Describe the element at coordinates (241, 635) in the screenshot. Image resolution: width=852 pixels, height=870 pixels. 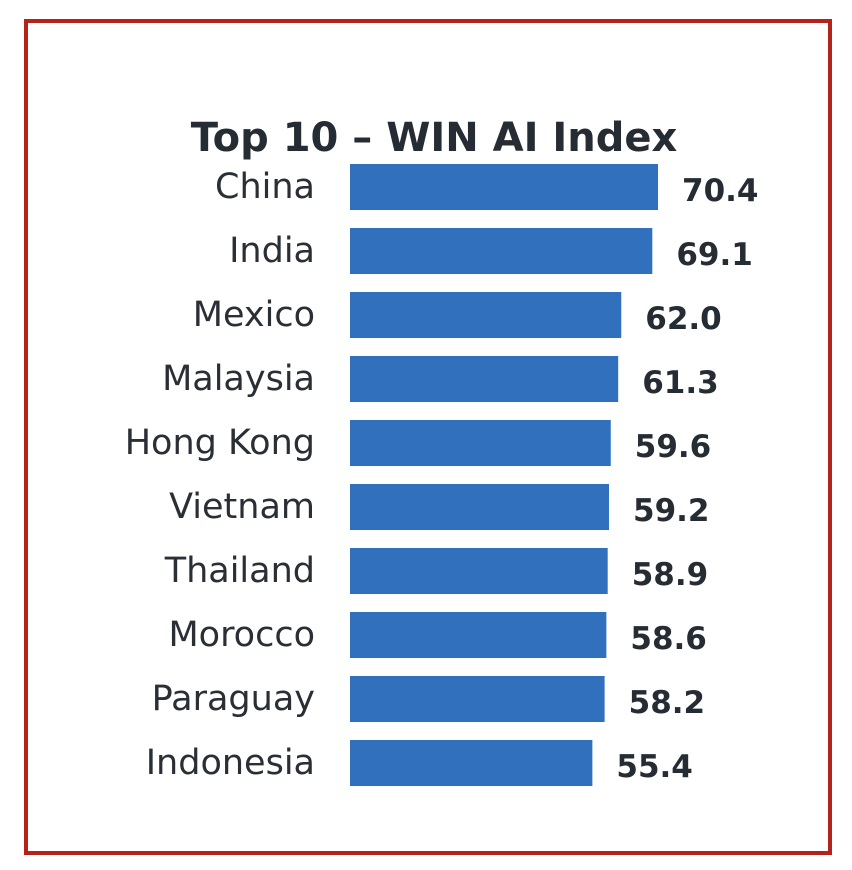
I see `category-label: Morocco` at that location.